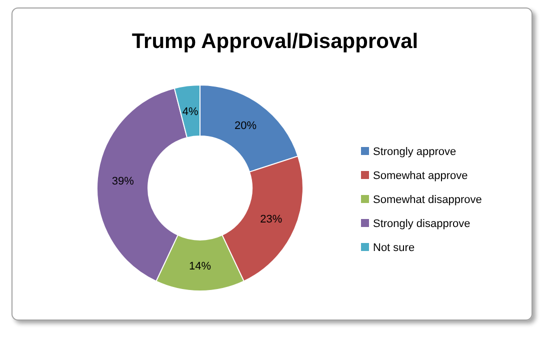 The image size is (546, 338). I want to click on data-label: 20%, so click(245, 126).